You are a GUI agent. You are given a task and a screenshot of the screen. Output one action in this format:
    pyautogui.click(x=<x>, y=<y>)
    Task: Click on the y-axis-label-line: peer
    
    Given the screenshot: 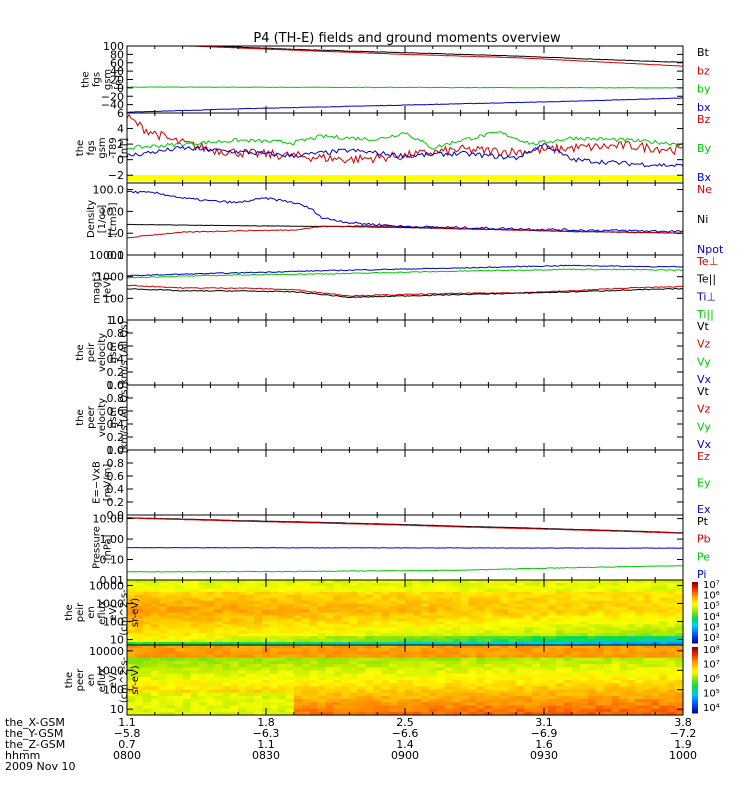 What is the action you would take?
    pyautogui.click(x=80, y=680)
    